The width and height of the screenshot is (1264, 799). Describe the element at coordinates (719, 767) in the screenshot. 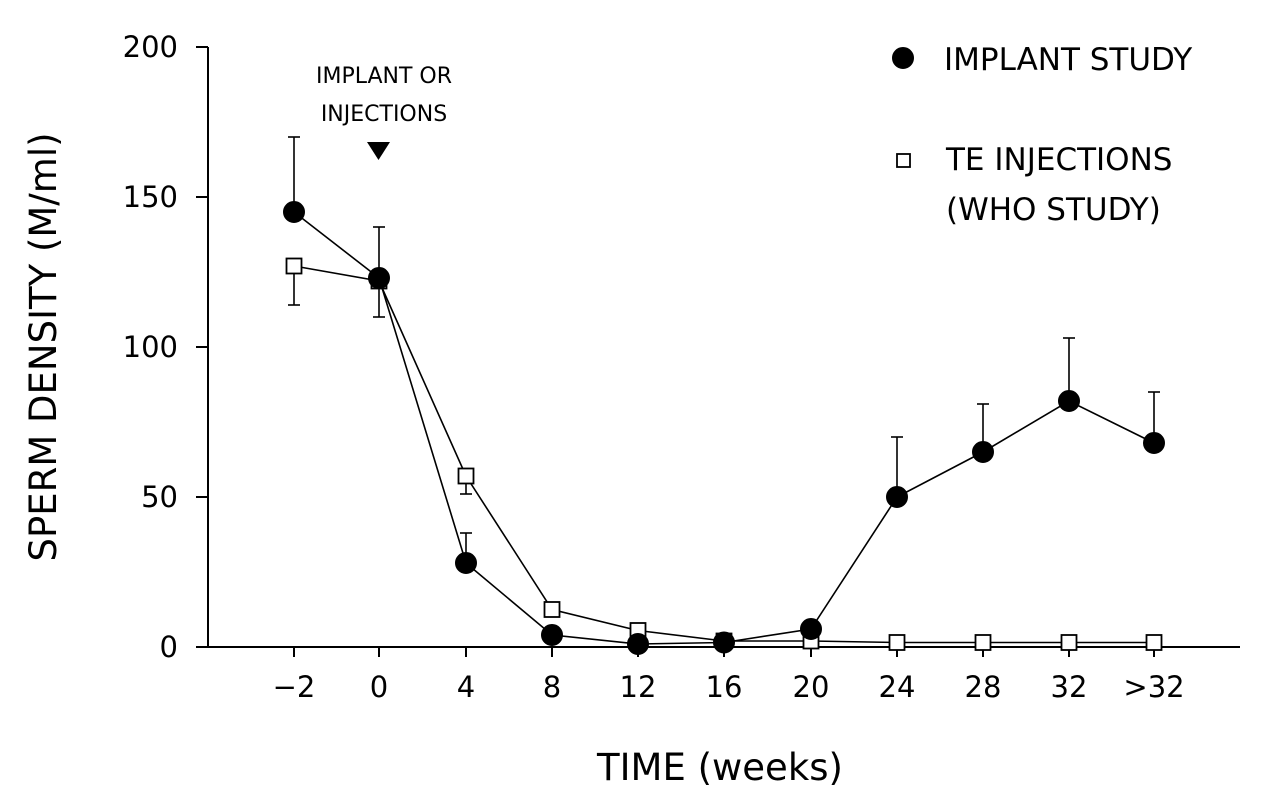

I see `x-axis-title: TIME (weeks)` at that location.